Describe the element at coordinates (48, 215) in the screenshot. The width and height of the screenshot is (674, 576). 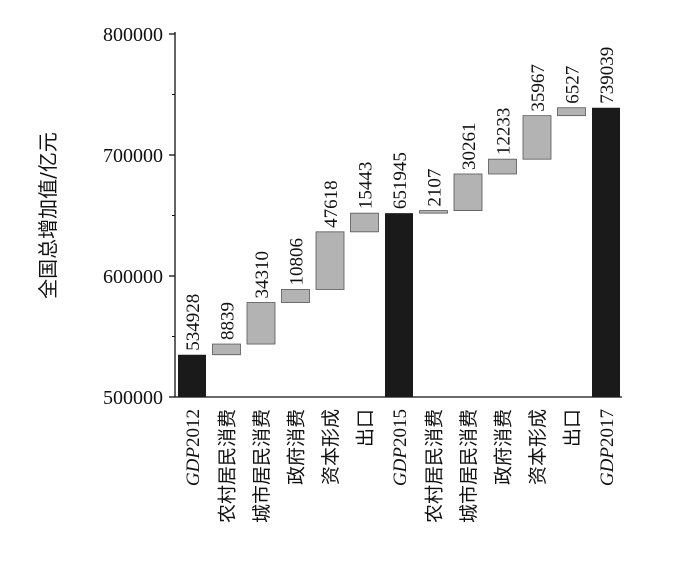
I see `y-axis-title: 全国总增加值/亿元` at that location.